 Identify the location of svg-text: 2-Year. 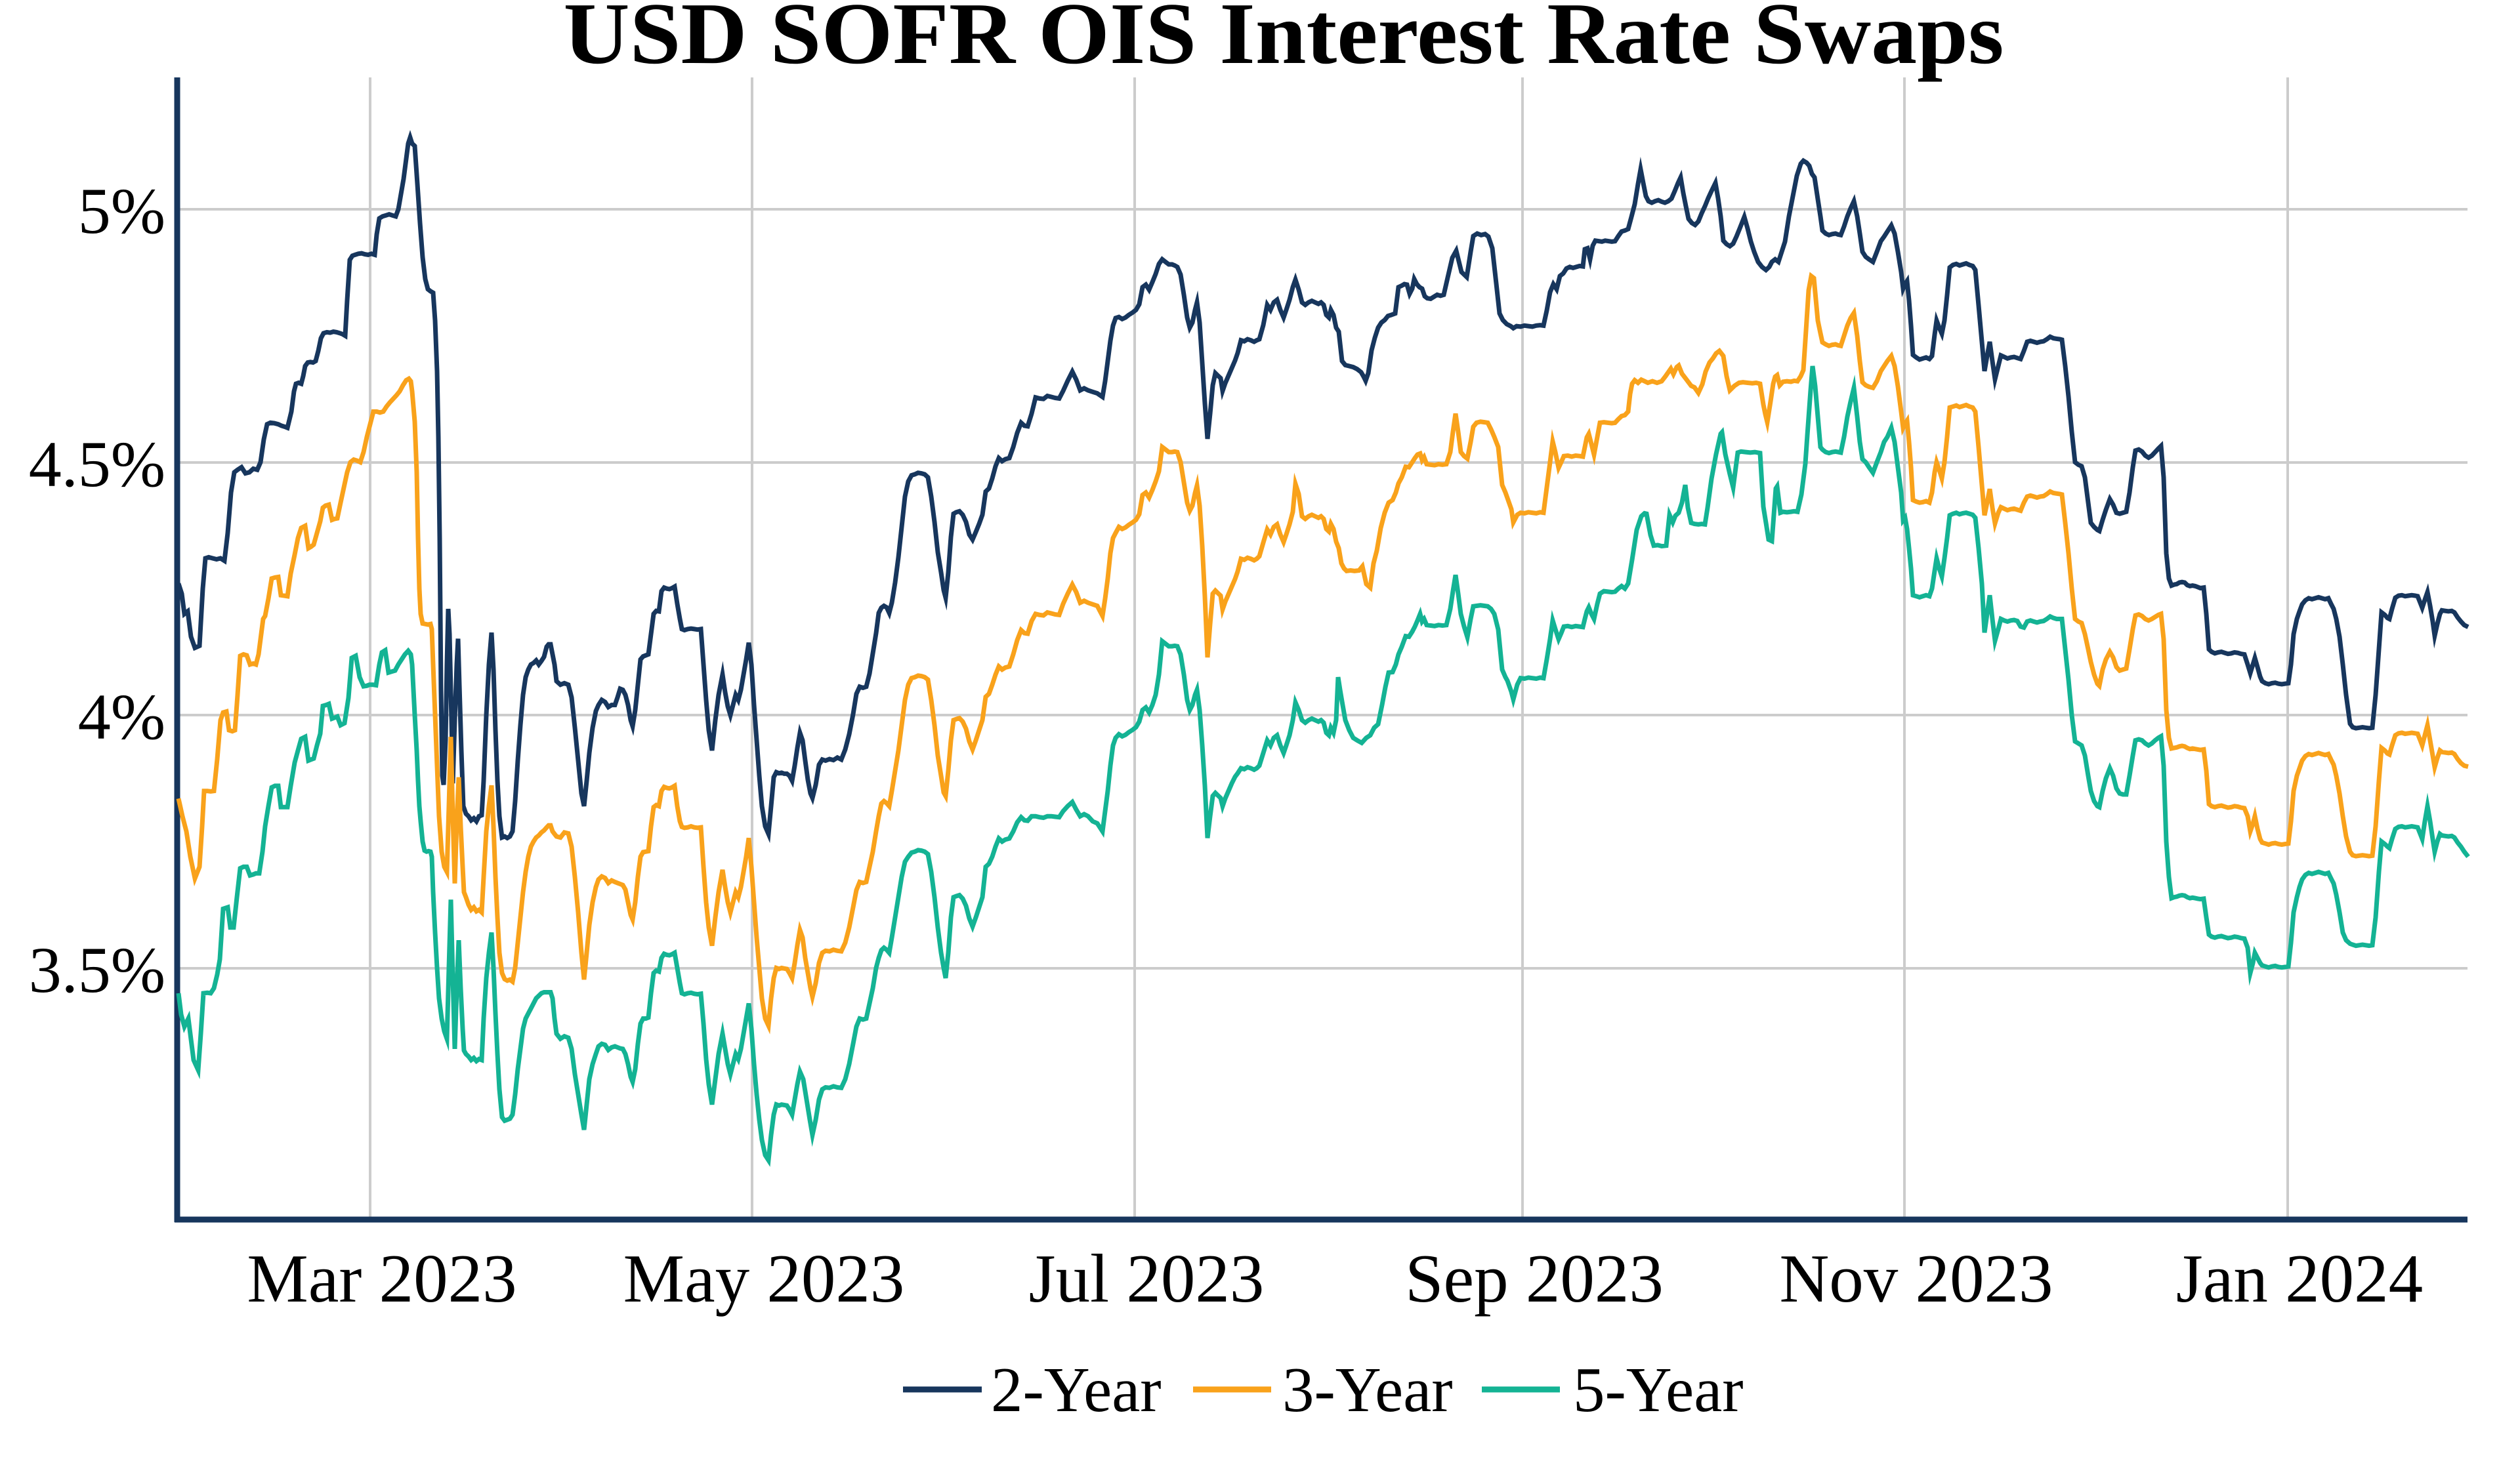
(1076, 1390).